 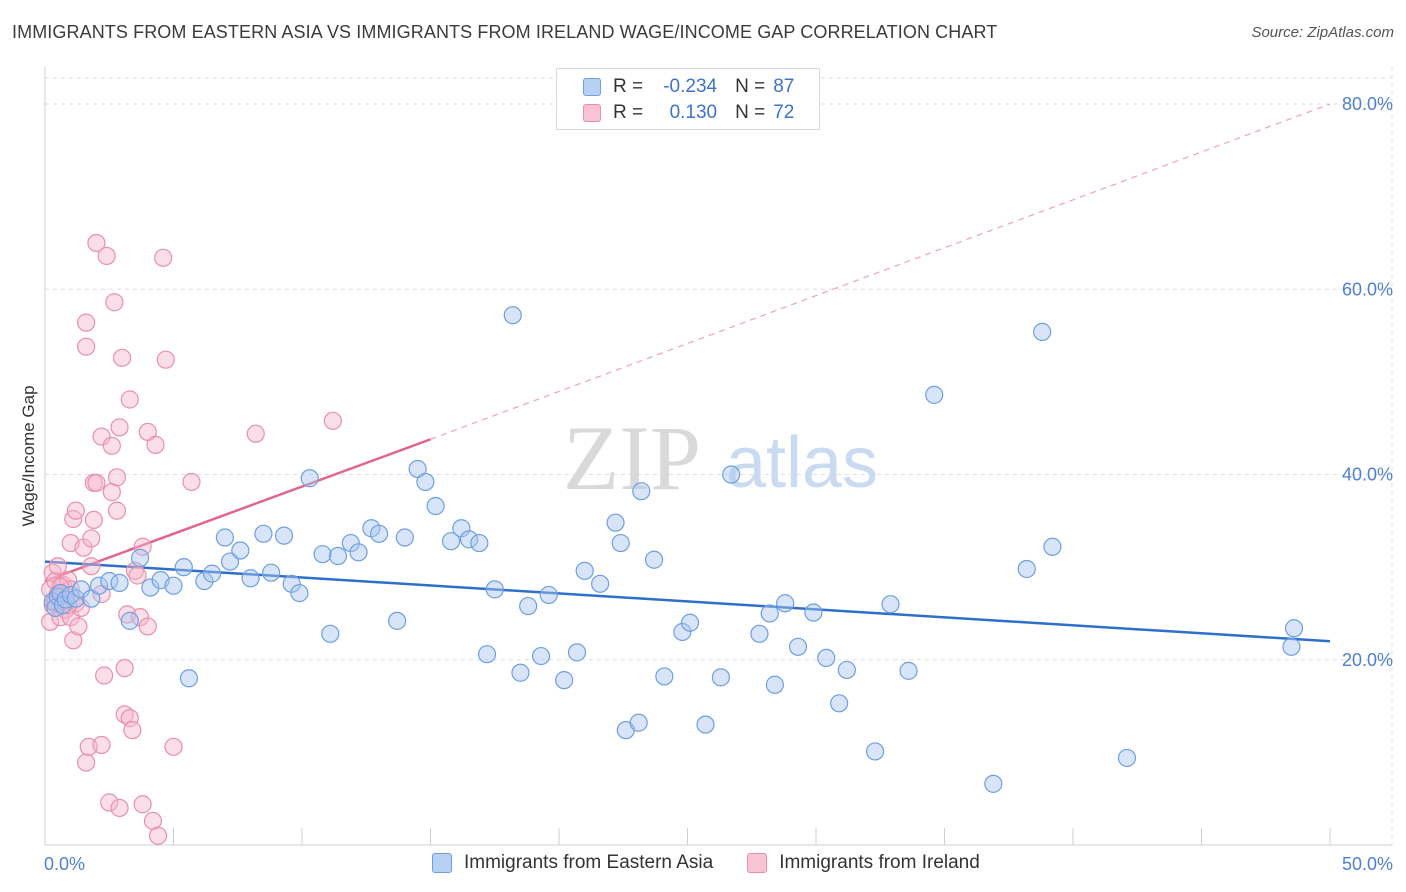 I want to click on trend-line-ireland, so click(x=237, y=510).